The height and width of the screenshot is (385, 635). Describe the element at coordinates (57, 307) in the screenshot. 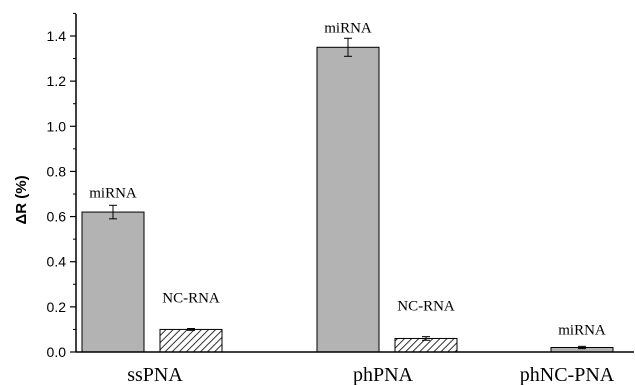

I see `y-tick-label: 0.2` at that location.